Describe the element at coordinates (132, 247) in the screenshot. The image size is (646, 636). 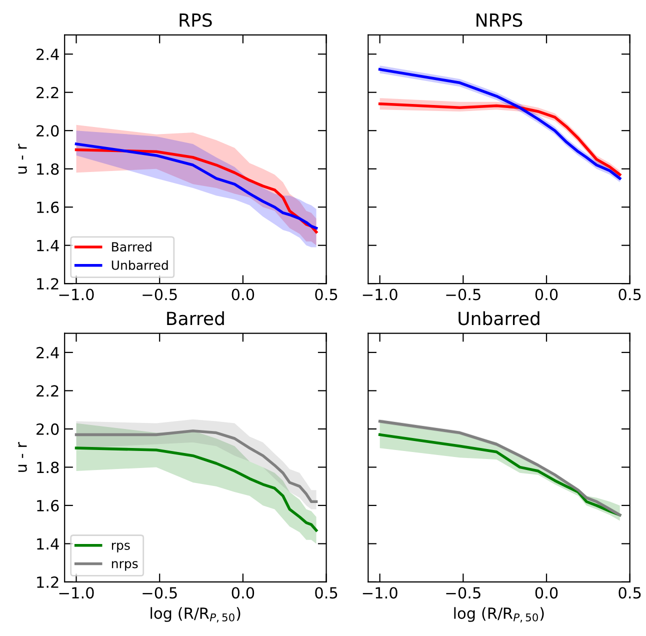
I see `legend-label: Barred` at that location.